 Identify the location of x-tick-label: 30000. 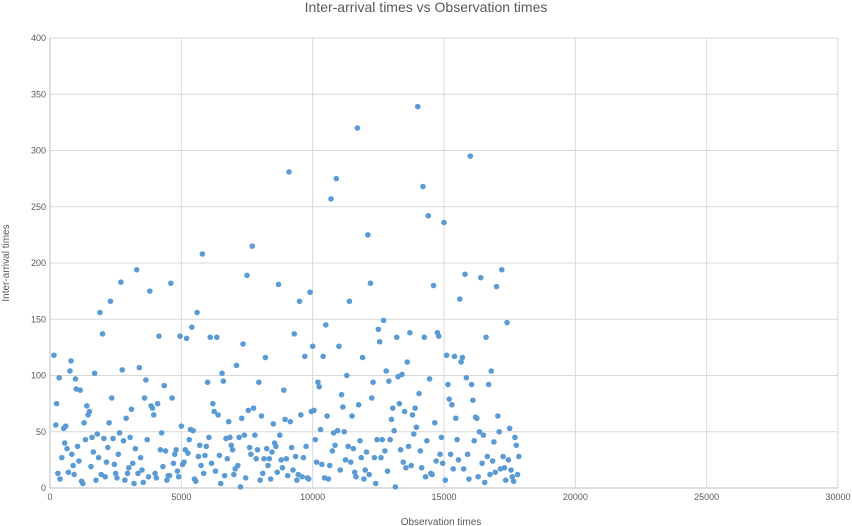
(837, 497).